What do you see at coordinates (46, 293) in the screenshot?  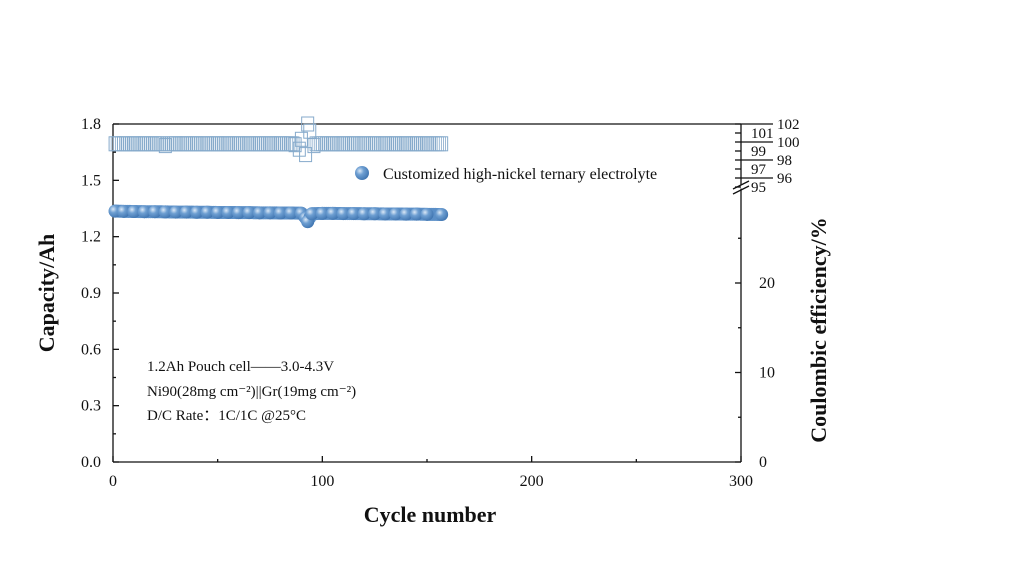 I see `y-axis-left-label: Capacity/Ah` at bounding box center [46, 293].